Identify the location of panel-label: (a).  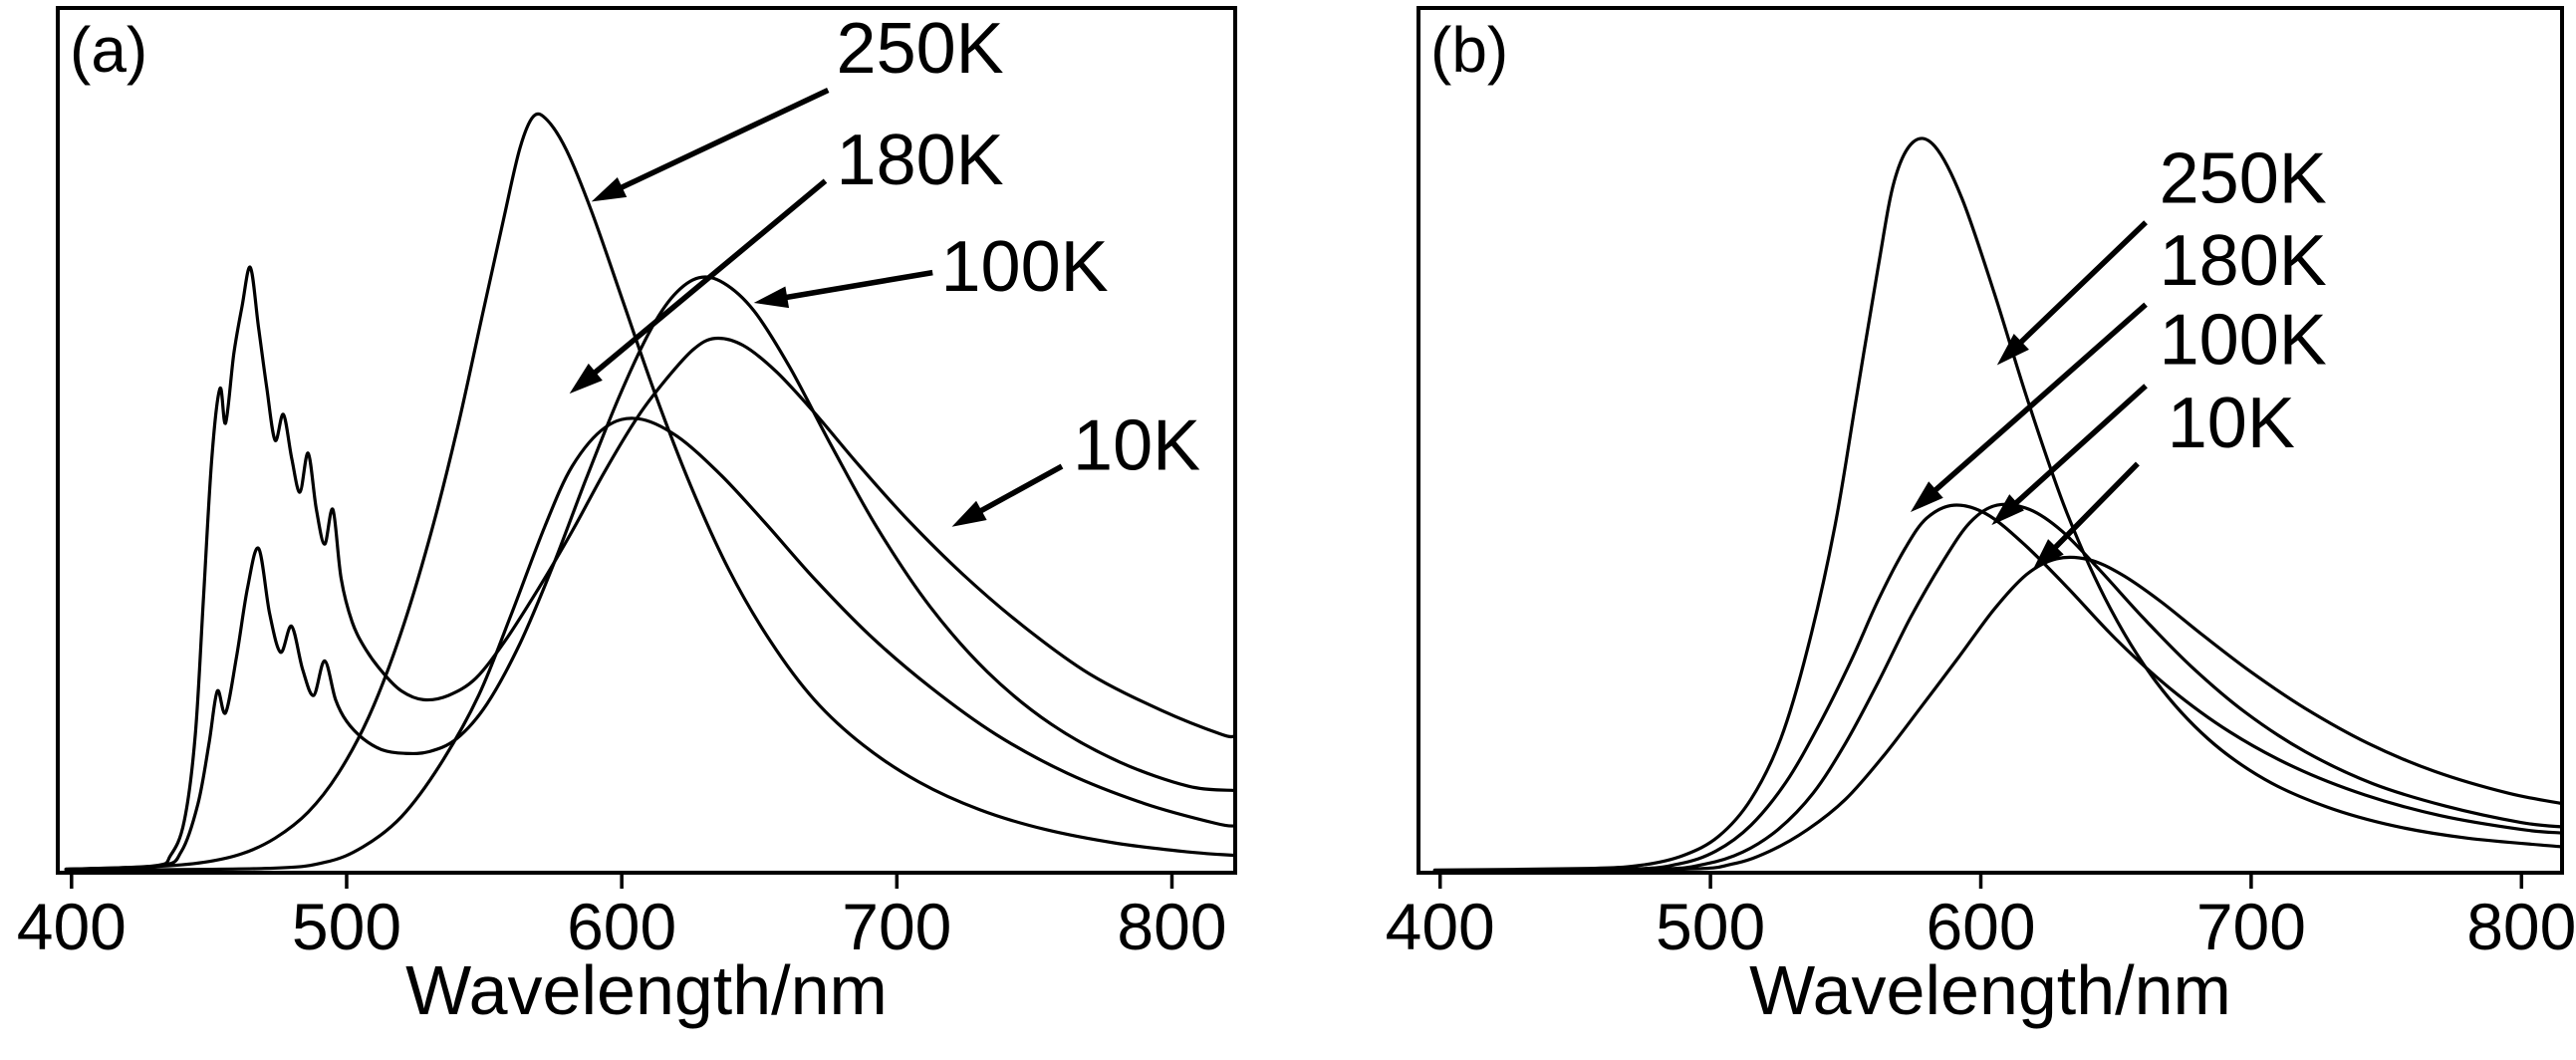
(108, 50).